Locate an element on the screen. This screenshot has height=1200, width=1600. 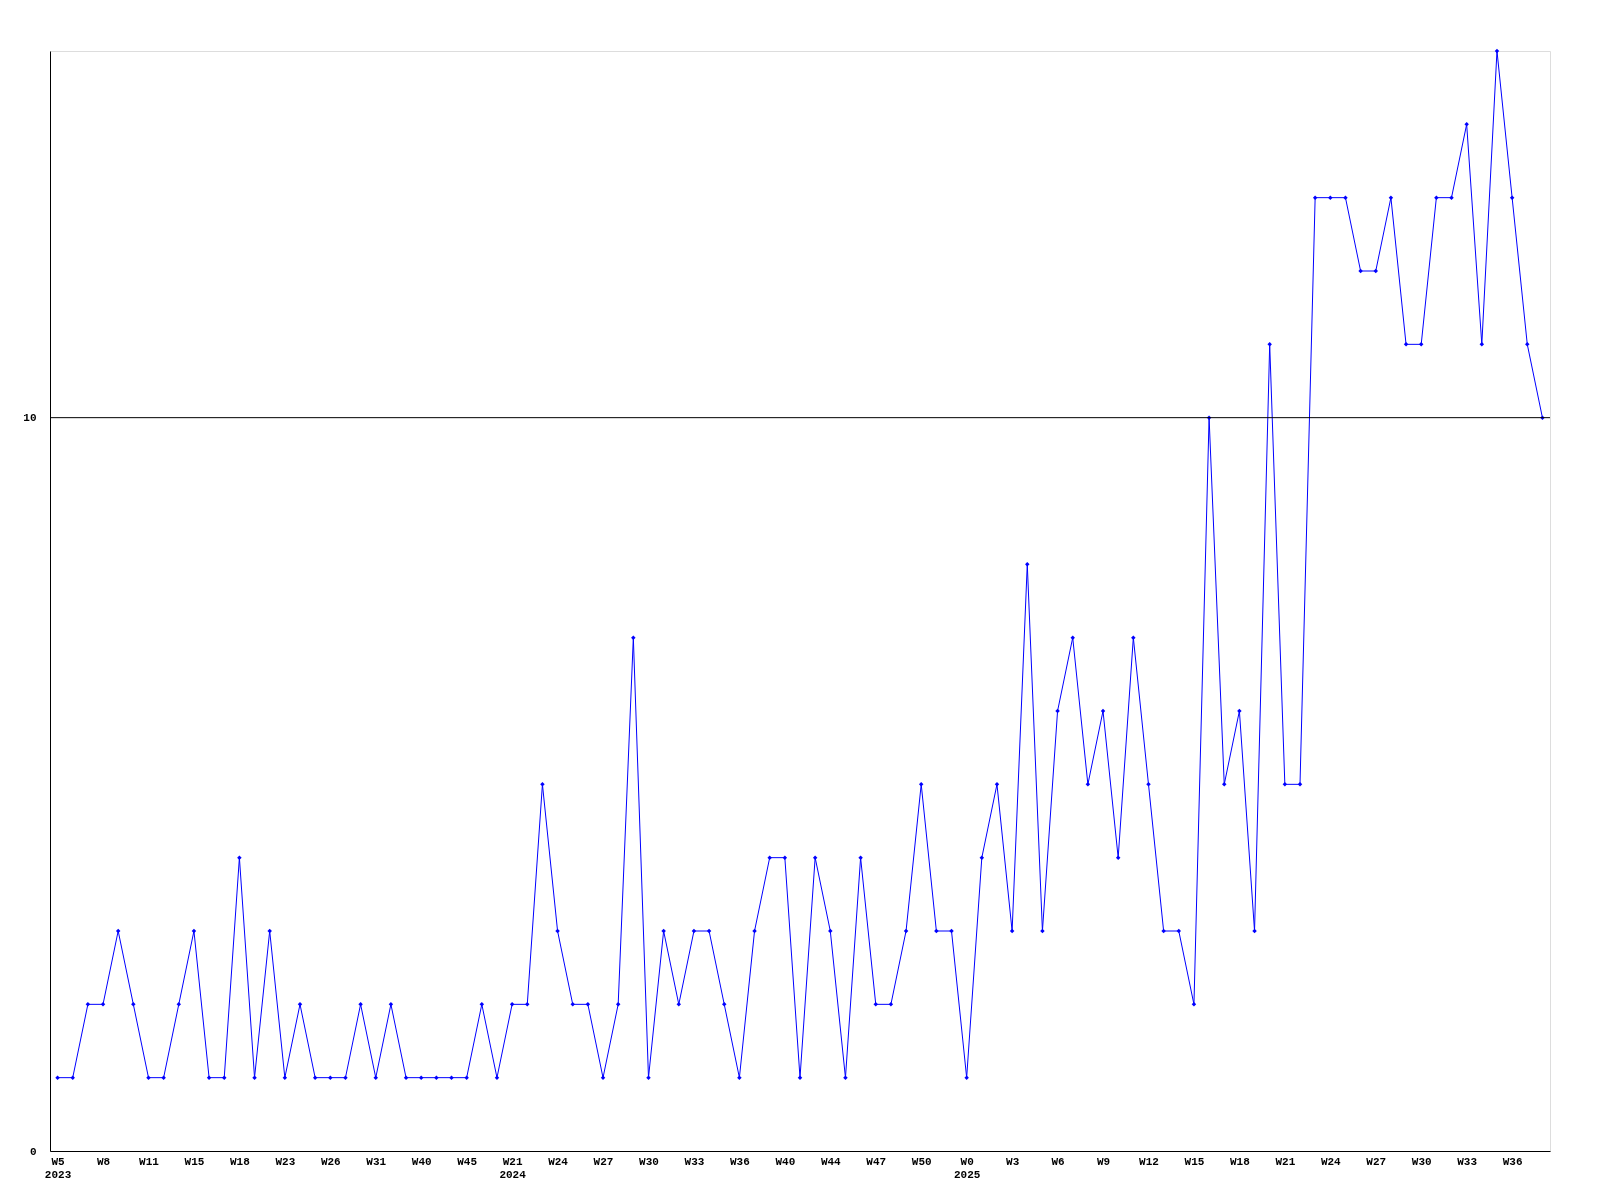
x-tick-label: W31 is located at coordinates (376, 1161).